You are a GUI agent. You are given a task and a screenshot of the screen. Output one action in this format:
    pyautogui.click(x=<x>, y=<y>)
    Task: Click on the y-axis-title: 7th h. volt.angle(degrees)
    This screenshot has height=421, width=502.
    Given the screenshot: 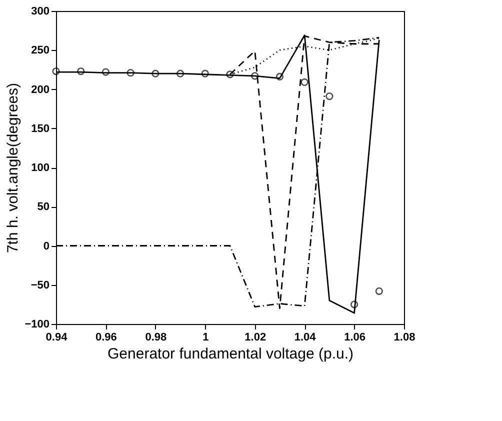 What is the action you would take?
    pyautogui.click(x=13, y=168)
    